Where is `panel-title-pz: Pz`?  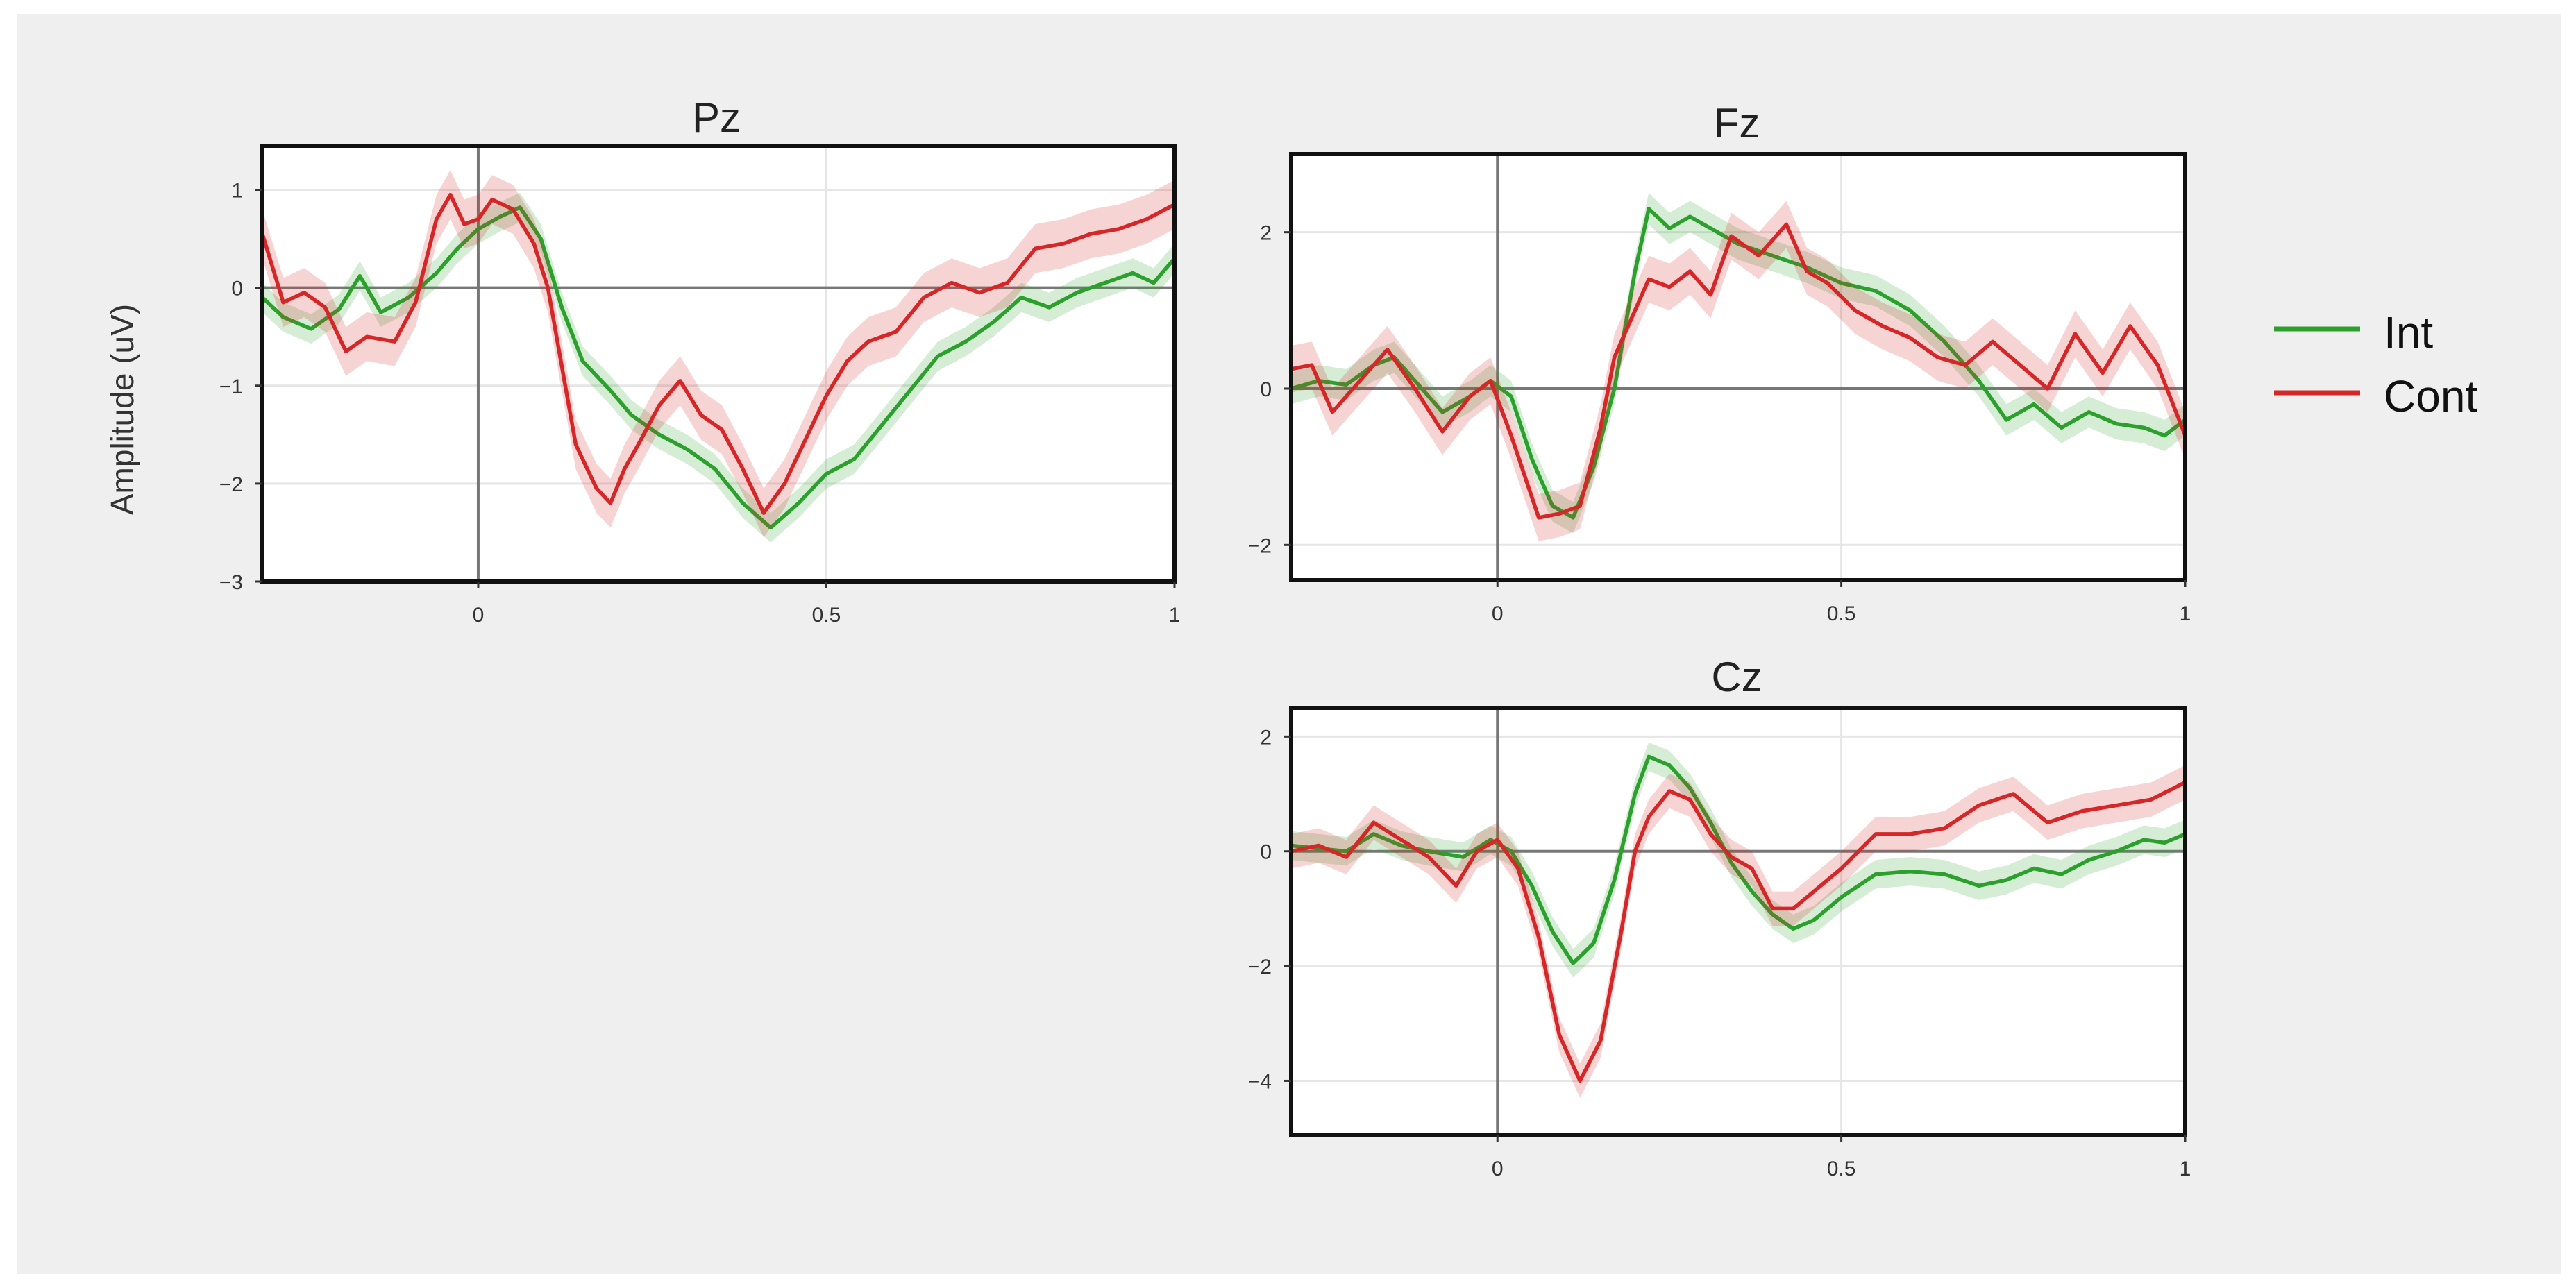
panel-title-pz: Pz is located at coordinates (716, 118).